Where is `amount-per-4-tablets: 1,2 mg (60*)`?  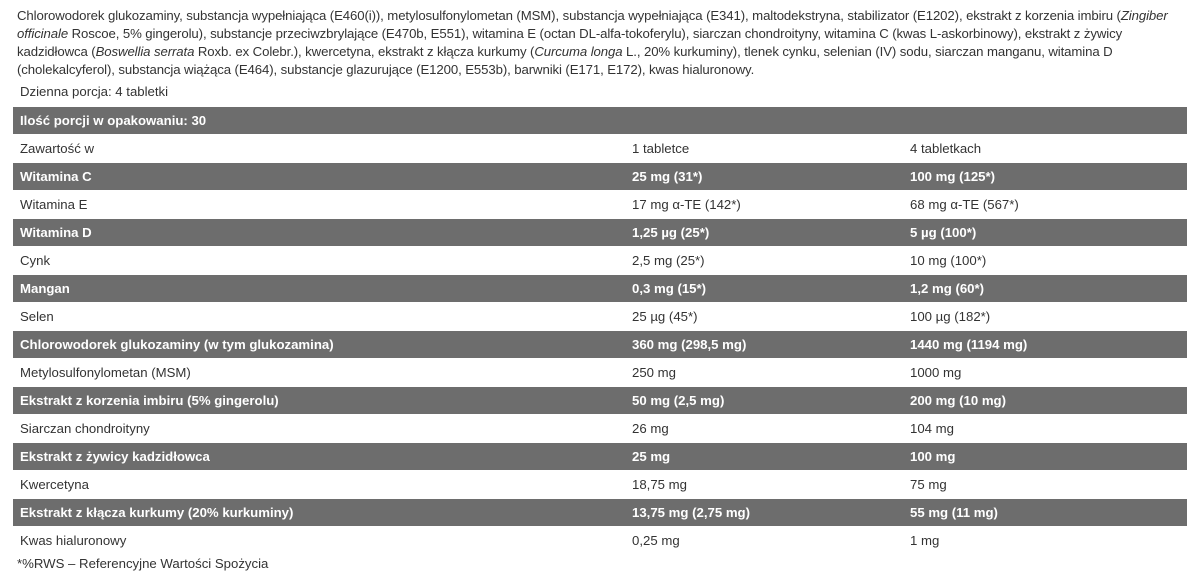 amount-per-4-tablets: 1,2 mg (60*) is located at coordinates (947, 288).